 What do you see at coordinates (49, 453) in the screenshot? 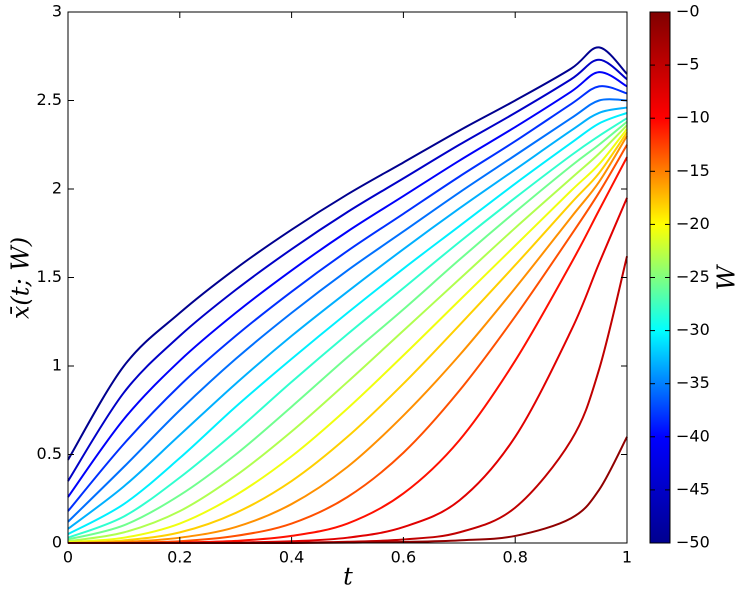
I see `y-tick-label: 0.5` at bounding box center [49, 453].